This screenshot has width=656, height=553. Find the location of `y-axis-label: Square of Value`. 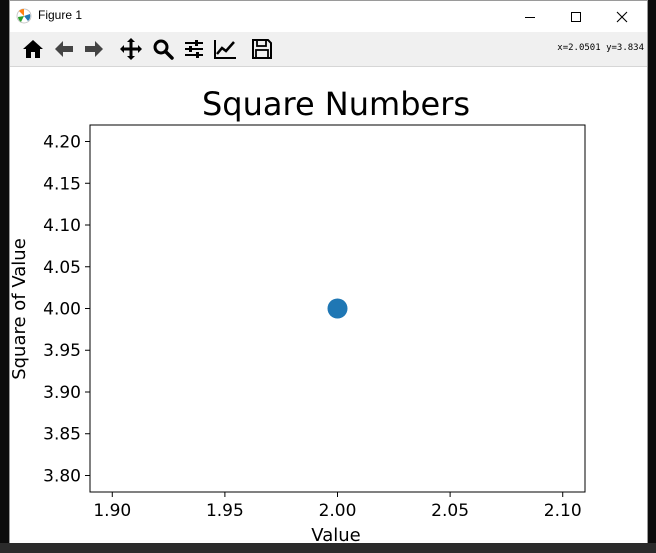

y-axis-label: Square of Value is located at coordinates (20, 309).